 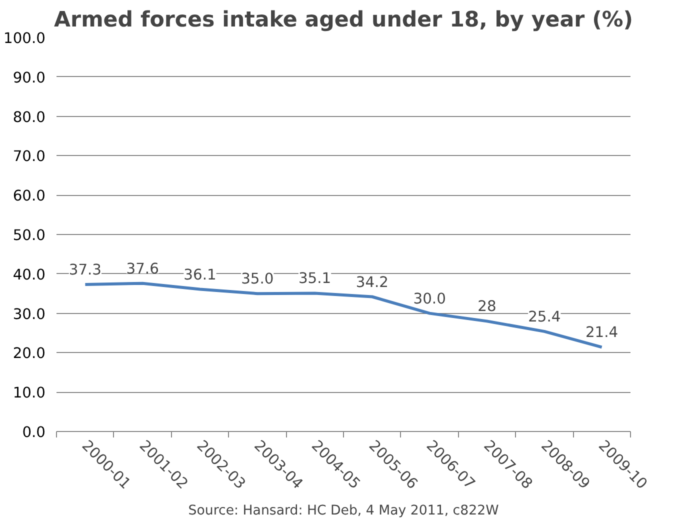 I want to click on chart-title: Armed forces intake aged under 18, by year (%), so click(x=343, y=20).